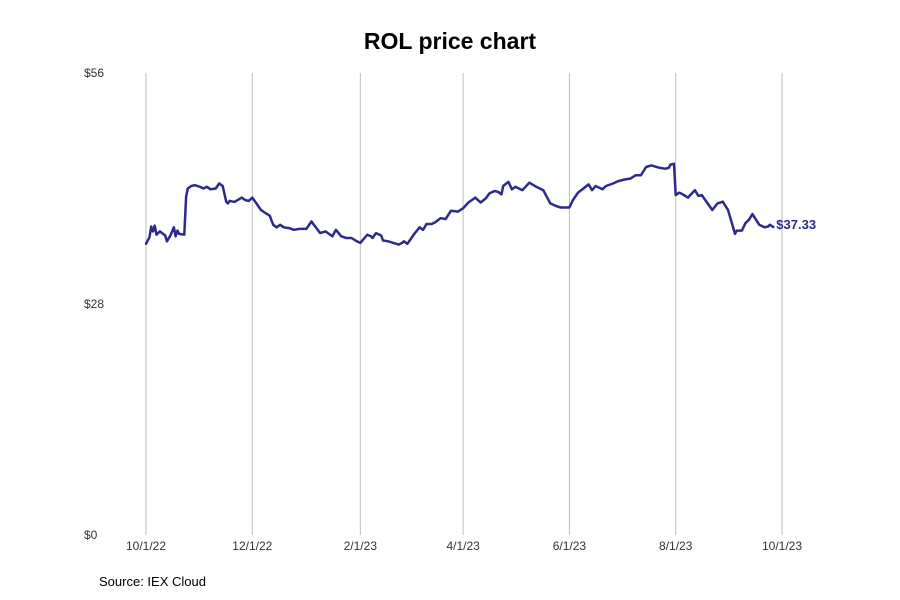 The image size is (900, 600). What do you see at coordinates (146, 546) in the screenshot?
I see `x-tick-label: 10/1/22` at bounding box center [146, 546].